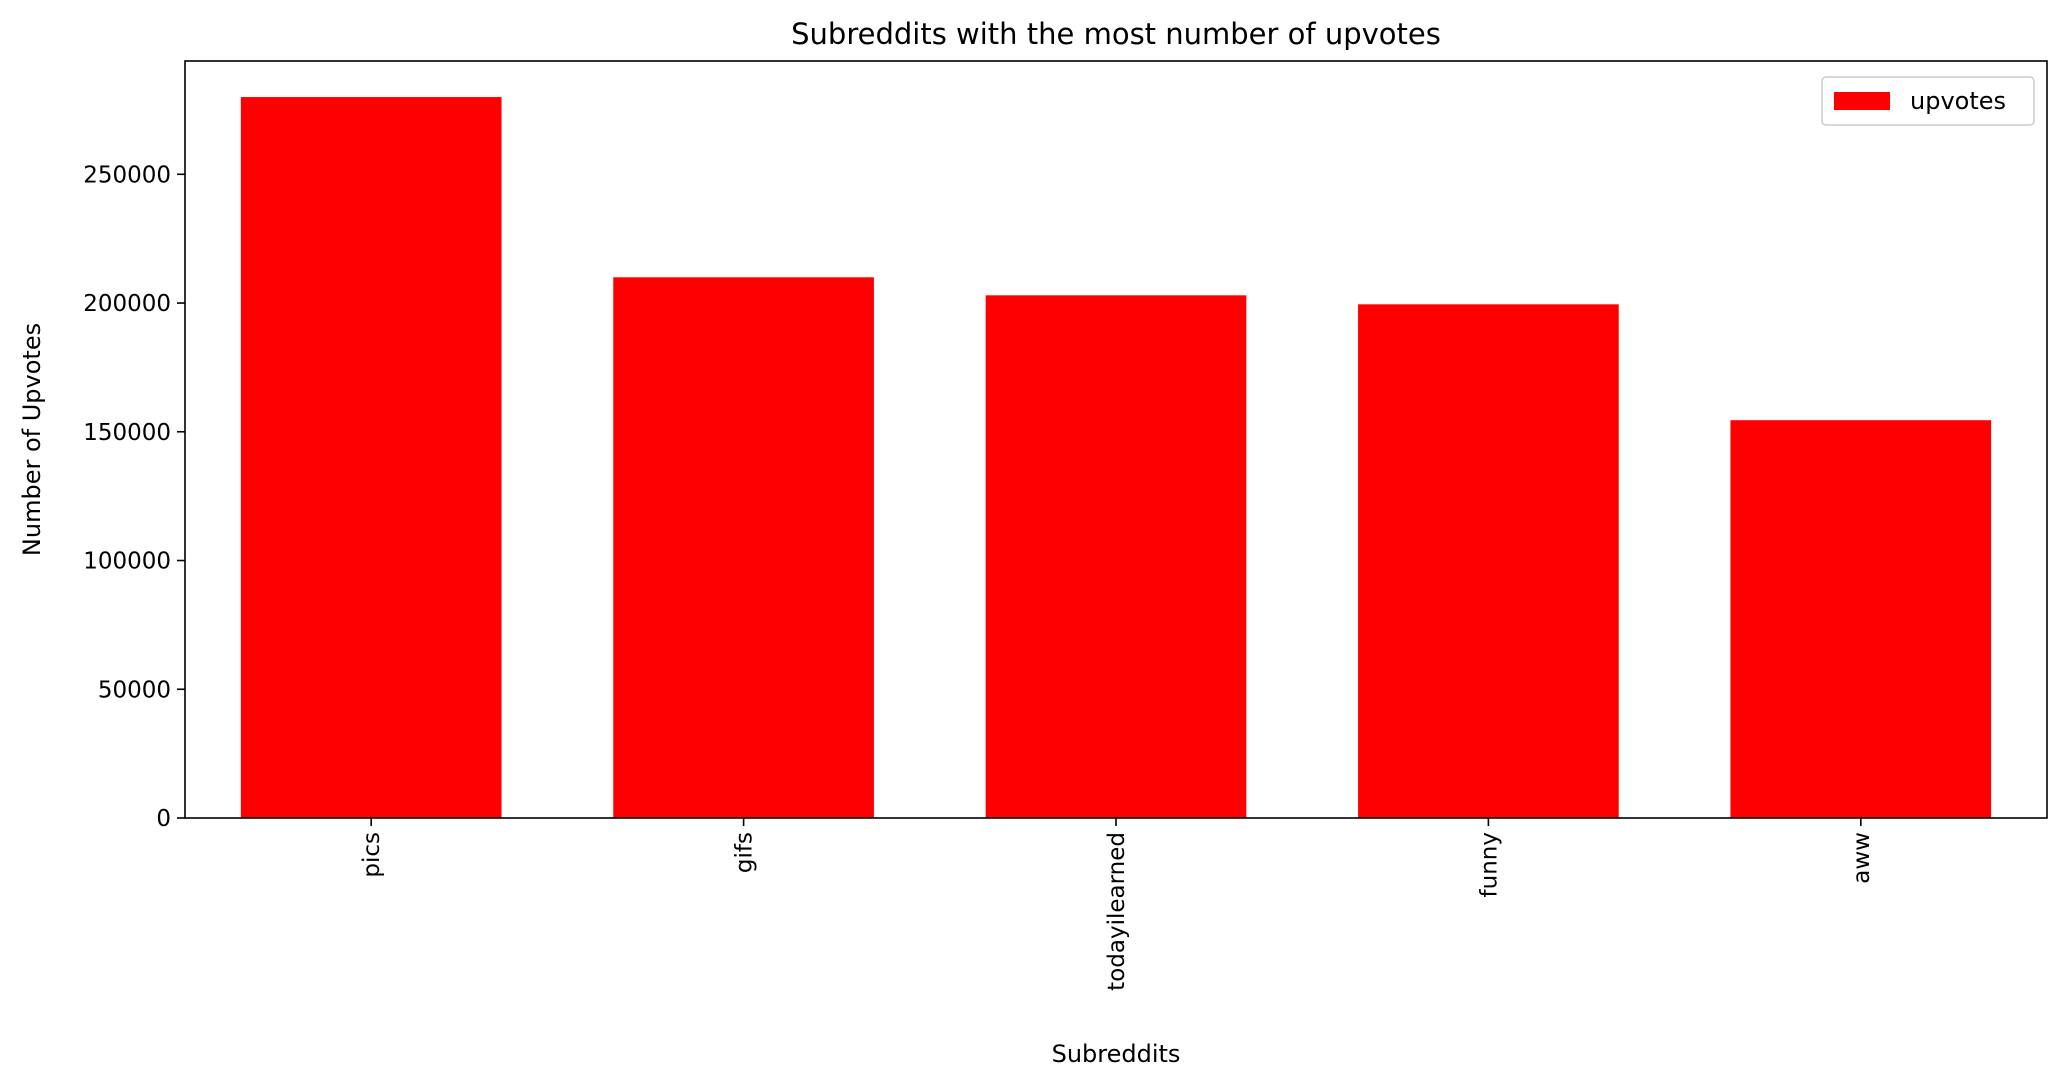 This screenshot has width=2068, height=1088. Describe the element at coordinates (127, 562) in the screenshot. I see `y-tick-label: 100000` at that location.